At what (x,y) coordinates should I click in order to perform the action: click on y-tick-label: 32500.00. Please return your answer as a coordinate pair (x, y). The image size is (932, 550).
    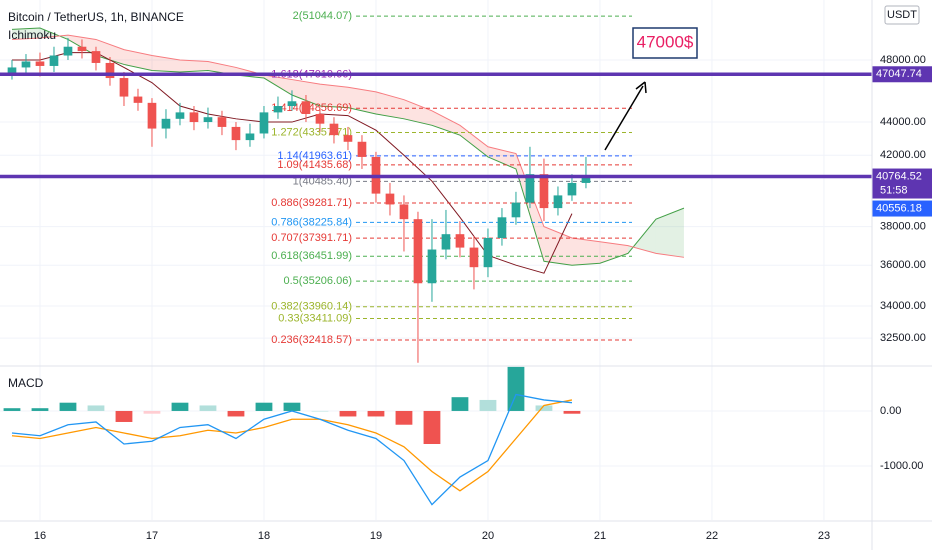
    Looking at the image, I should click on (903, 338).